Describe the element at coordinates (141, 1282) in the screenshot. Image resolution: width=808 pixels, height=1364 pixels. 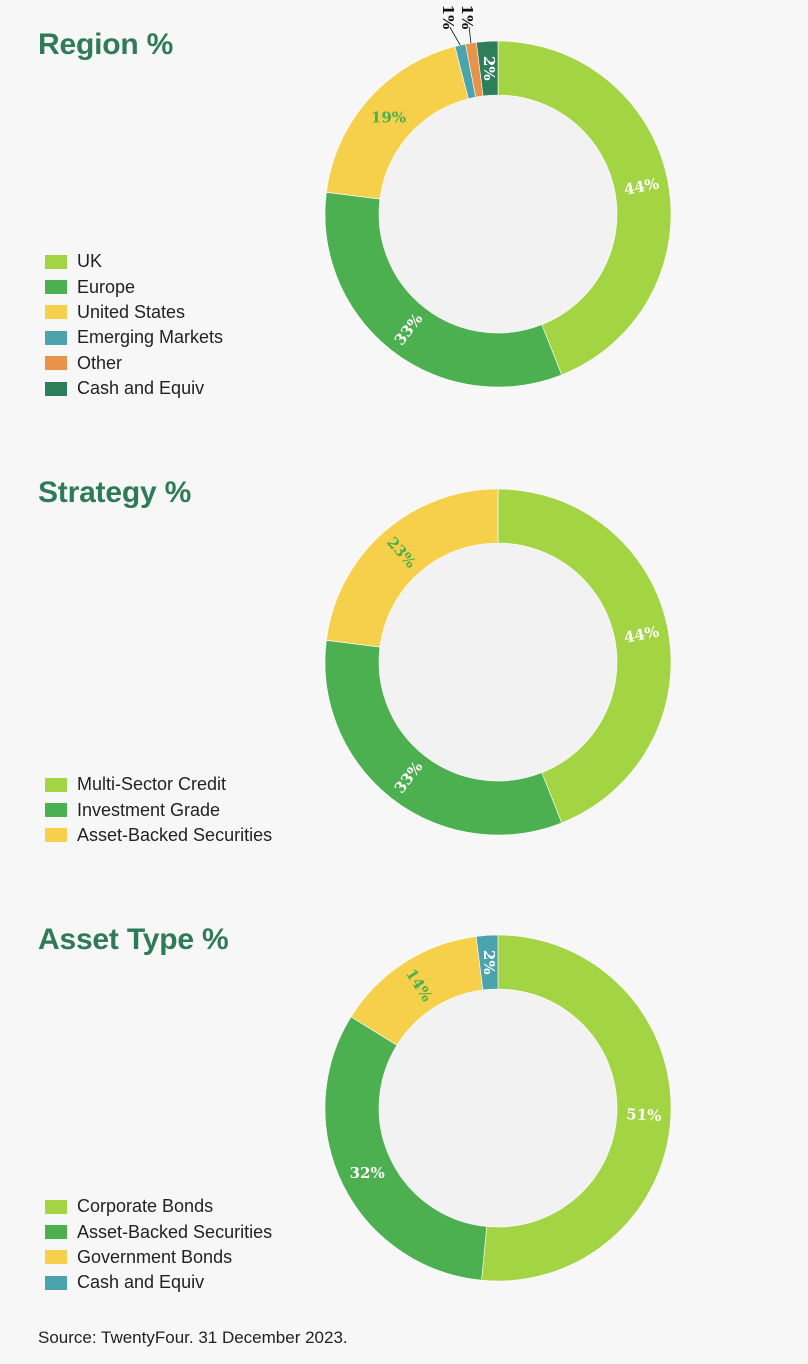
I see `asset-type-legend-label: Cash and Equiv` at that location.